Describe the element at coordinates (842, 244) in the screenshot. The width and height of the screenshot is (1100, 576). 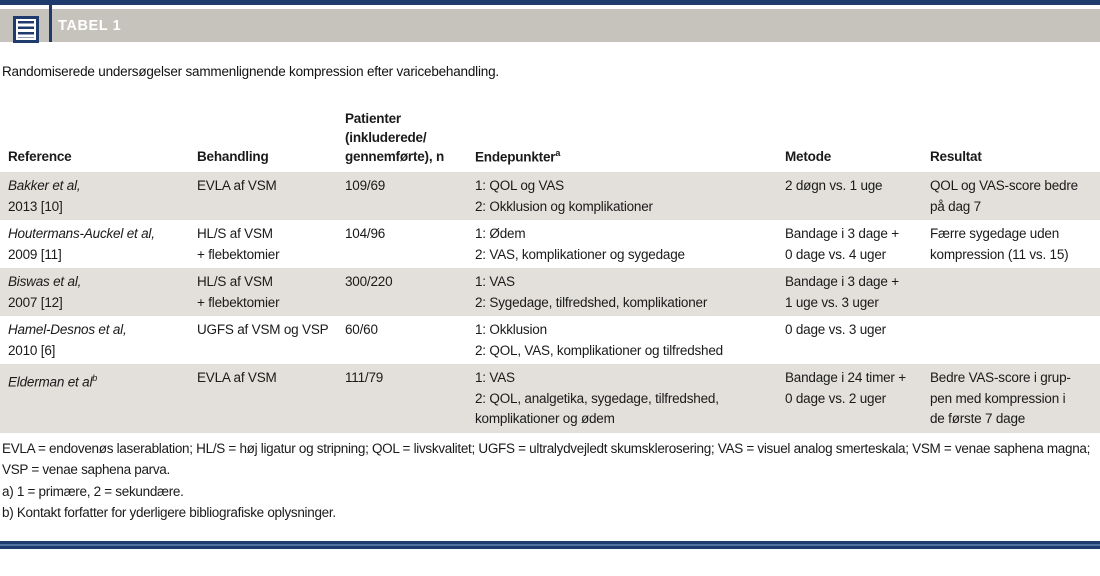
I see `cell-metode: Bandage i 3 dage +0 dage vs. 4 uger` at that location.